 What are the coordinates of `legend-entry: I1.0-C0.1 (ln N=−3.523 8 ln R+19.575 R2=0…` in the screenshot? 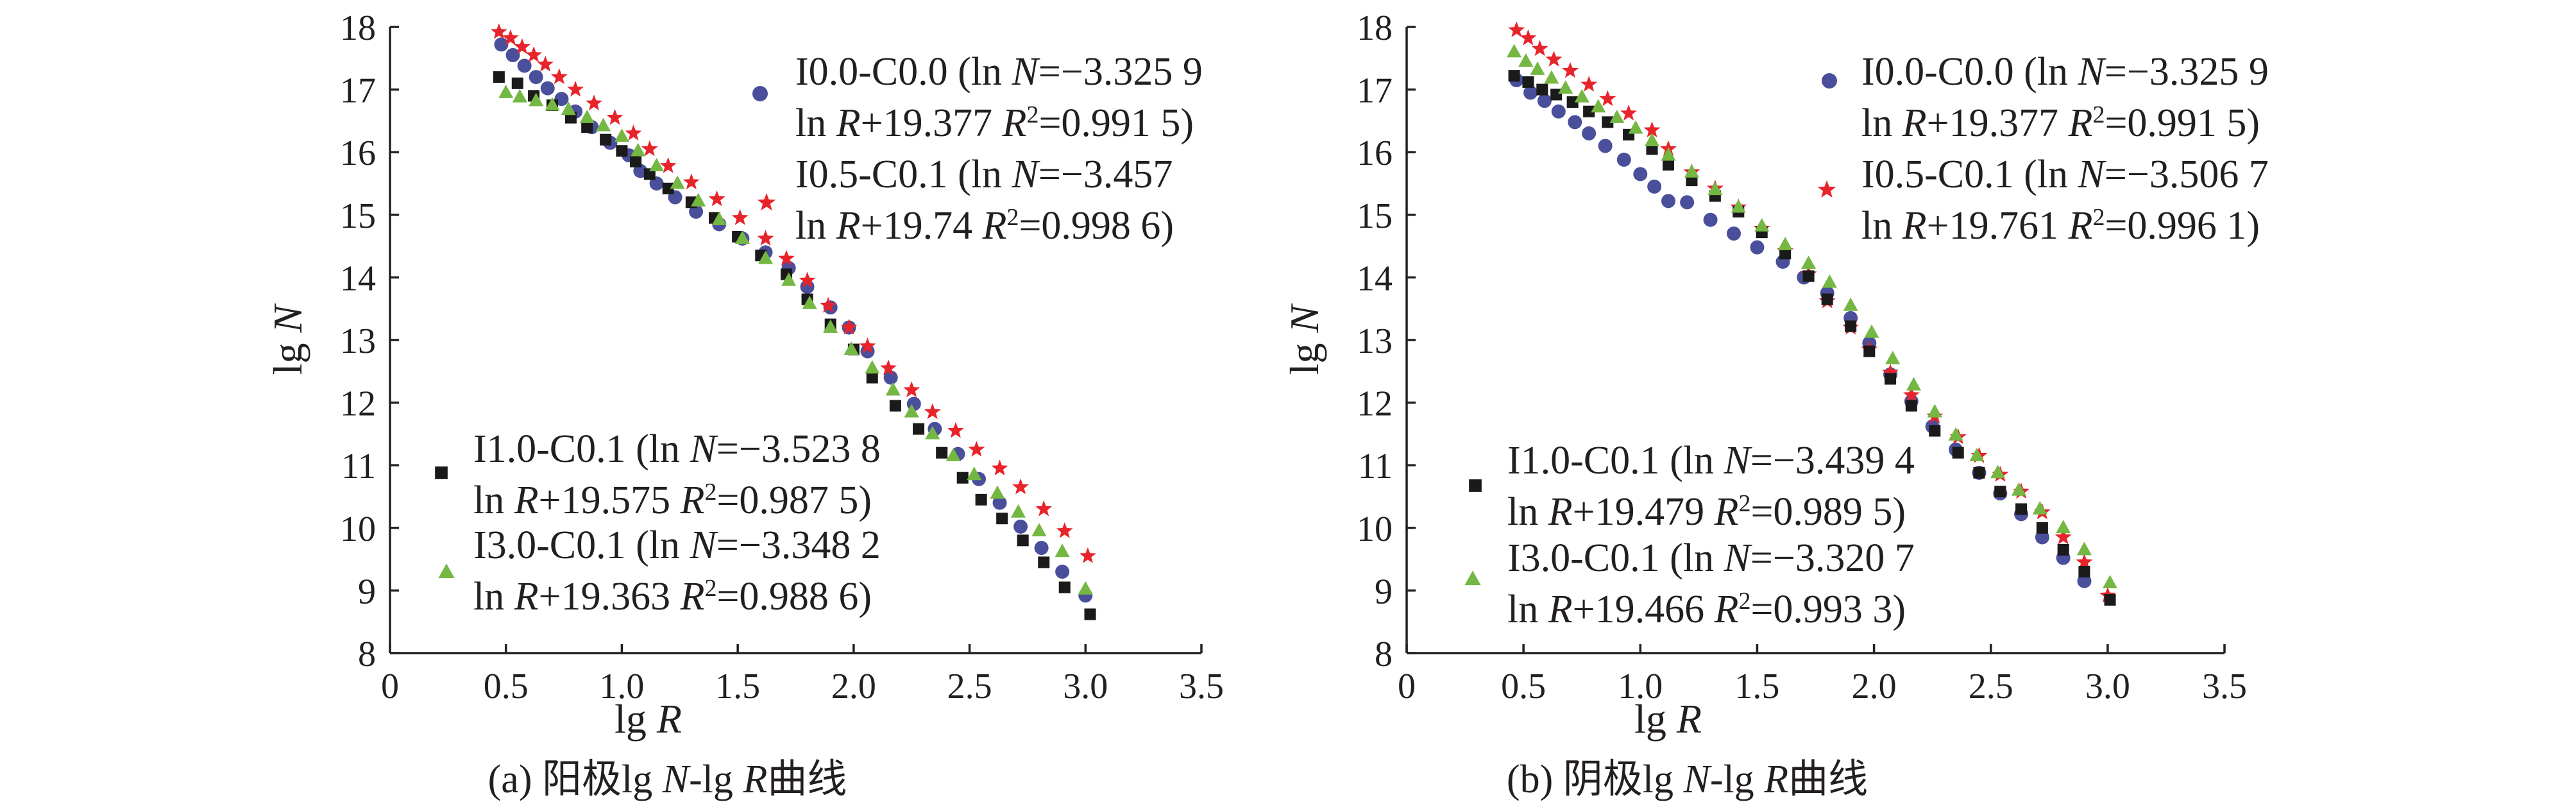 It's located at (658, 475).